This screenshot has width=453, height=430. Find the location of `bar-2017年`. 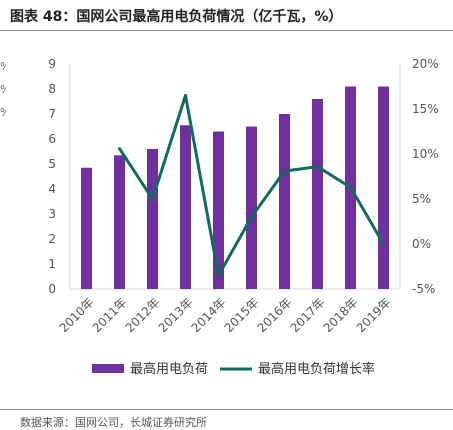

bar-2017年 is located at coordinates (317, 194).